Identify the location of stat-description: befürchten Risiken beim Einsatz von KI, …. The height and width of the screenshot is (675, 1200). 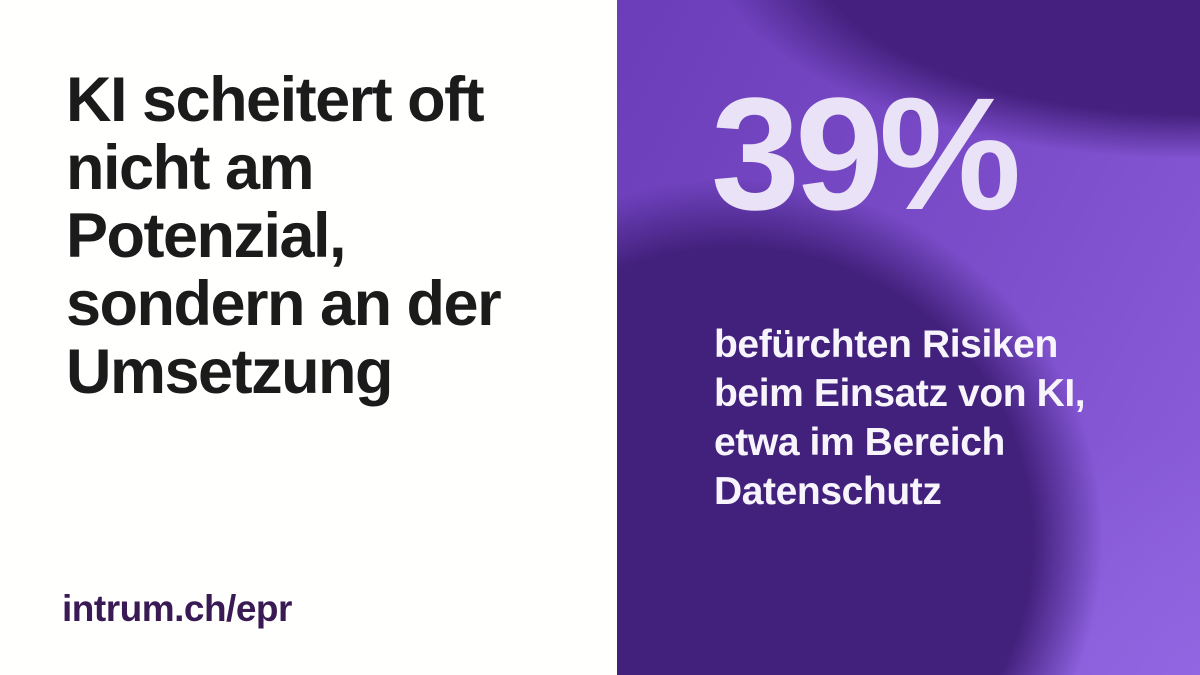
(900, 418).